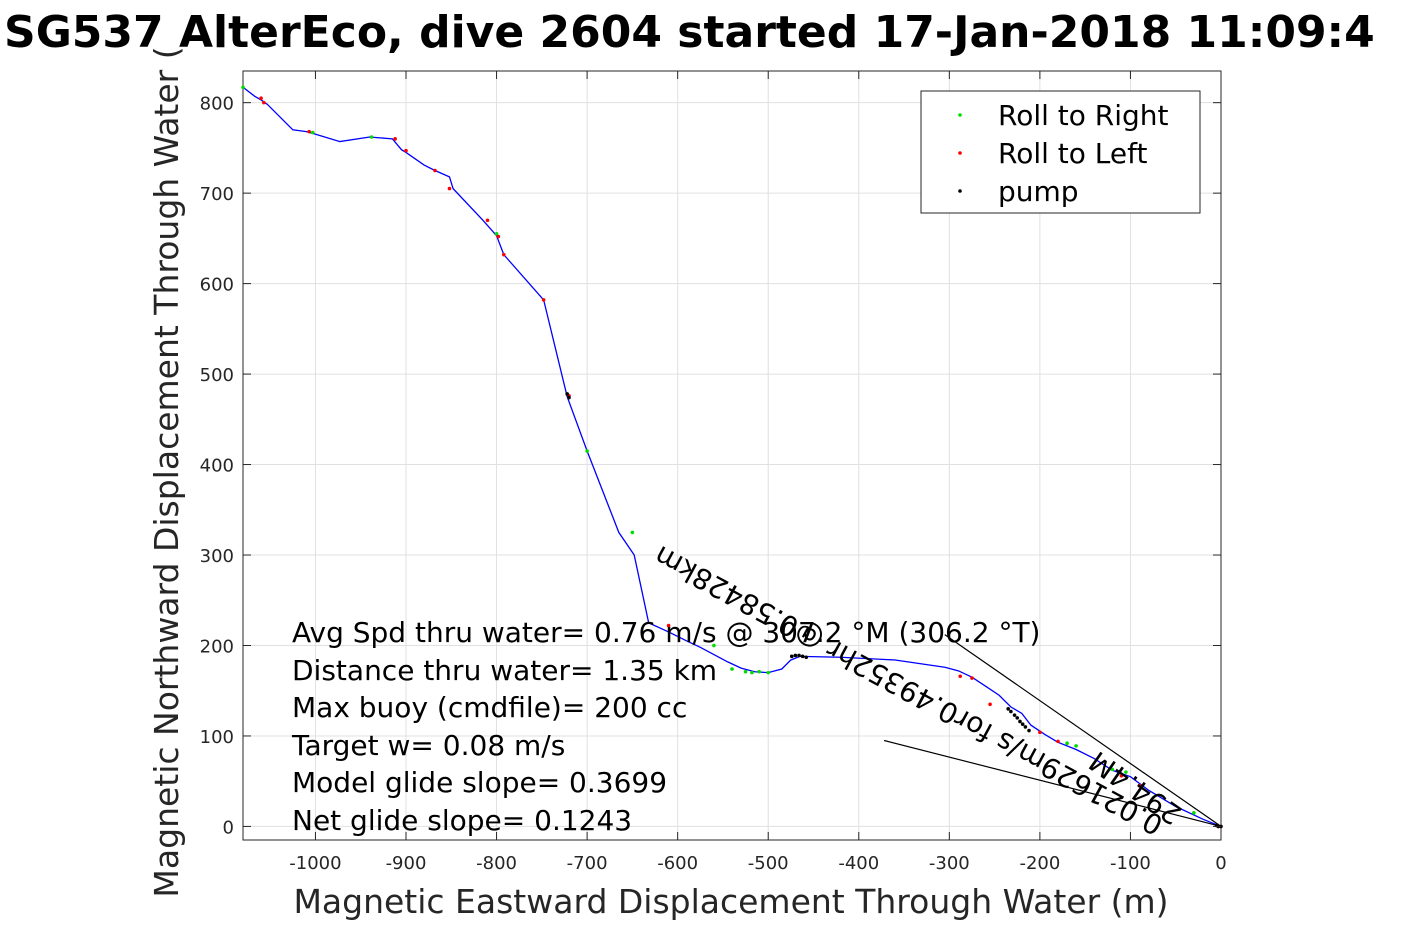 This screenshot has height=945, width=1417. Describe the element at coordinates (1130, 863) in the screenshot. I see `x-tick-label: -100` at that location.